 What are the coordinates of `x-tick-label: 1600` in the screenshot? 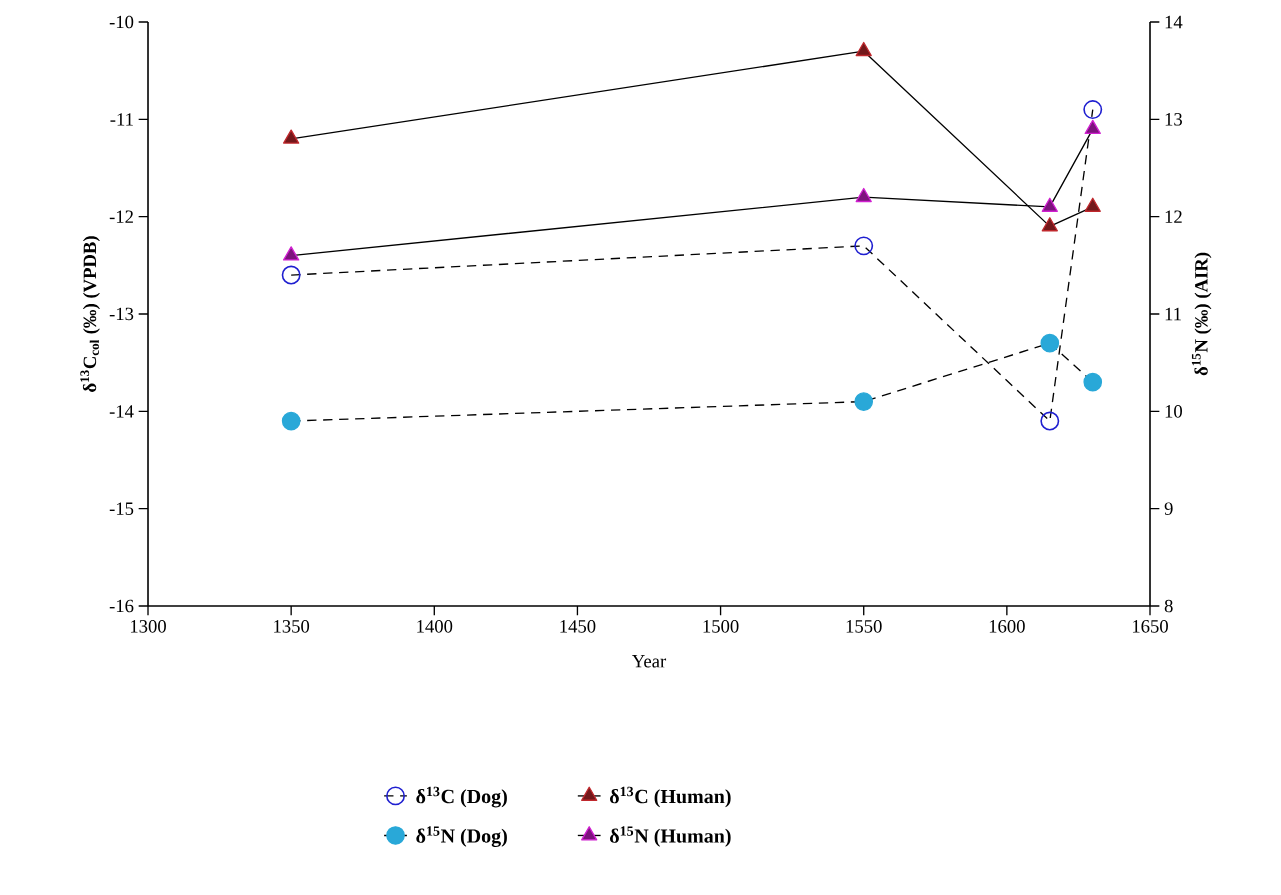 It's located at (1007, 626).